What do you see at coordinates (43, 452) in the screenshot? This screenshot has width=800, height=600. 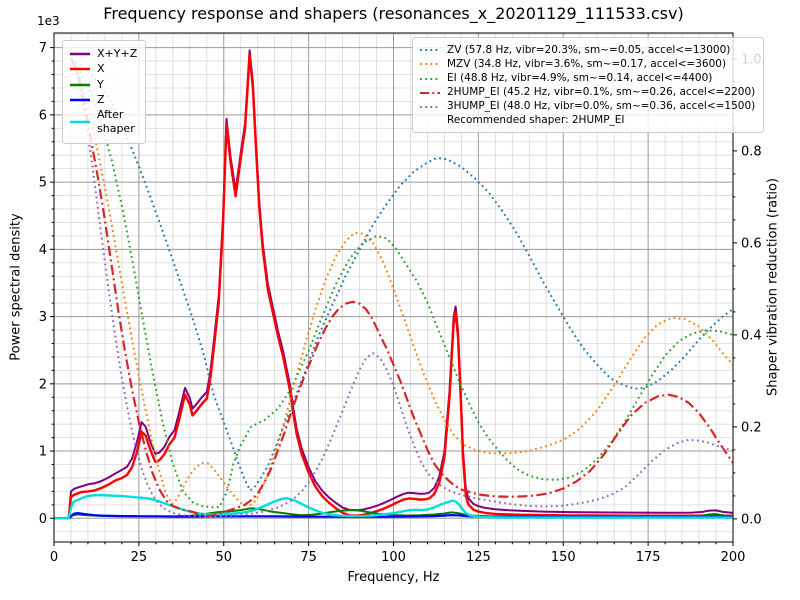 I see `y-left-tick-label: 1` at bounding box center [43, 452].